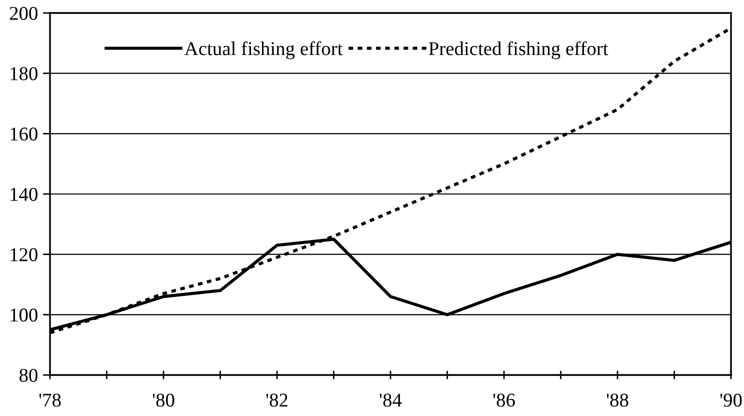  Describe the element at coordinates (391, 400) in the screenshot. I see `x-tick-label: '84` at that location.